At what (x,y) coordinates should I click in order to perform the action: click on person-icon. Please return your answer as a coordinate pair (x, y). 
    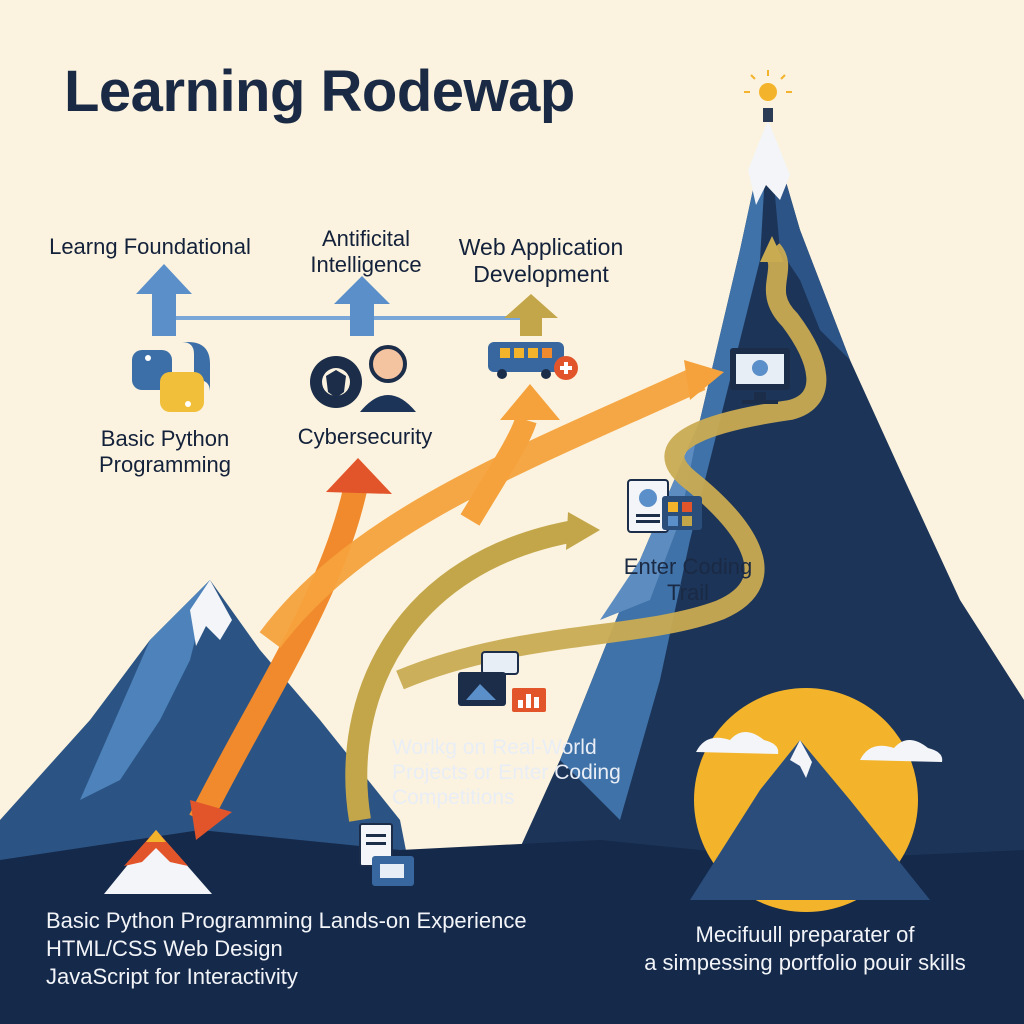
    Looking at the image, I should click on (388, 378).